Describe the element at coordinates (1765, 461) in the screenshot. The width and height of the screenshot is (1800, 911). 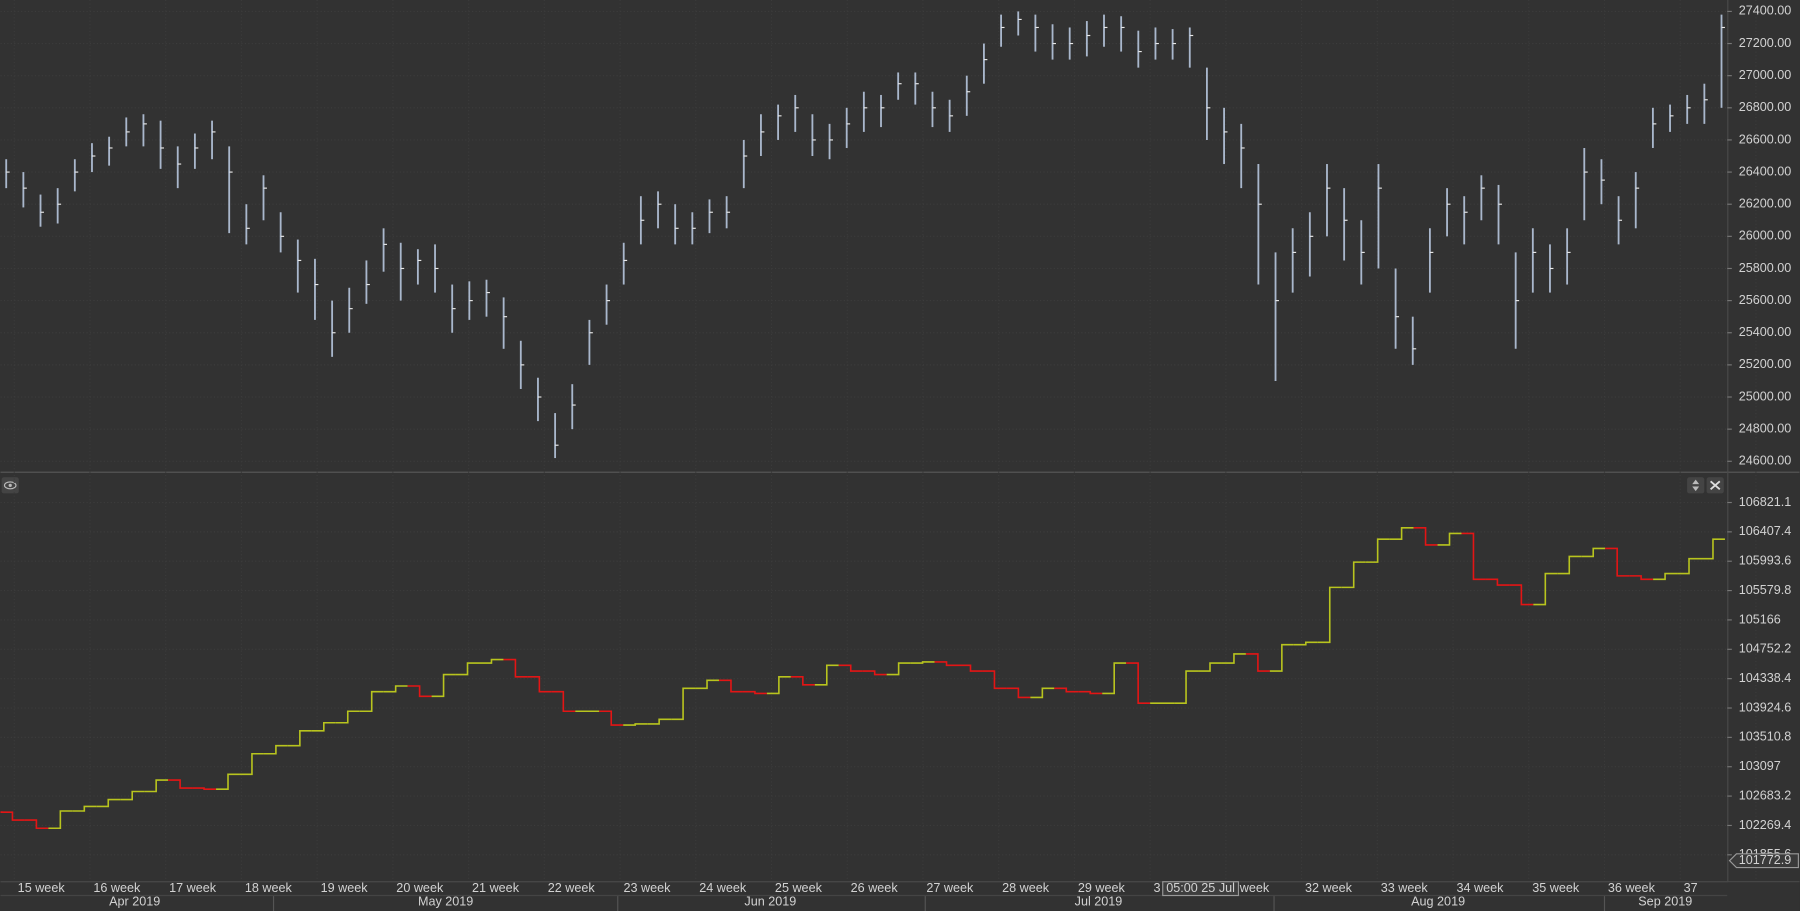
I see `y-tick-label: 24600.00` at that location.